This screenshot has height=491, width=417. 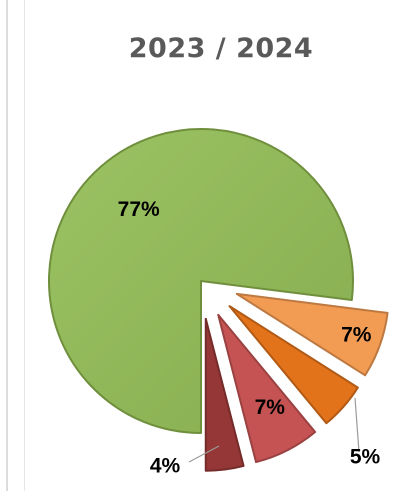 I want to click on slice-label-5: 4%, so click(x=165, y=466).